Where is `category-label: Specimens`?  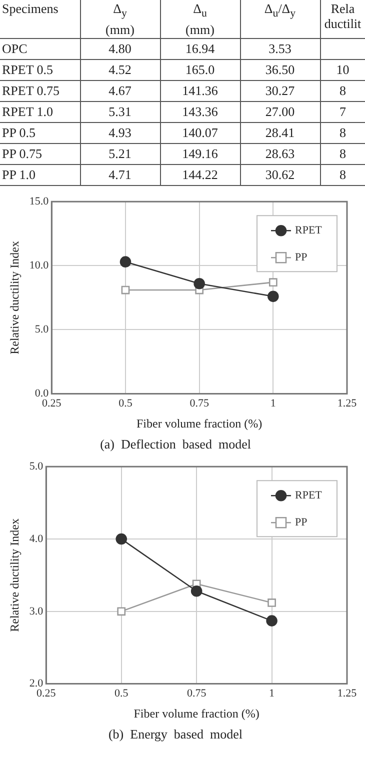 category-label: Specimens is located at coordinates (40, 19).